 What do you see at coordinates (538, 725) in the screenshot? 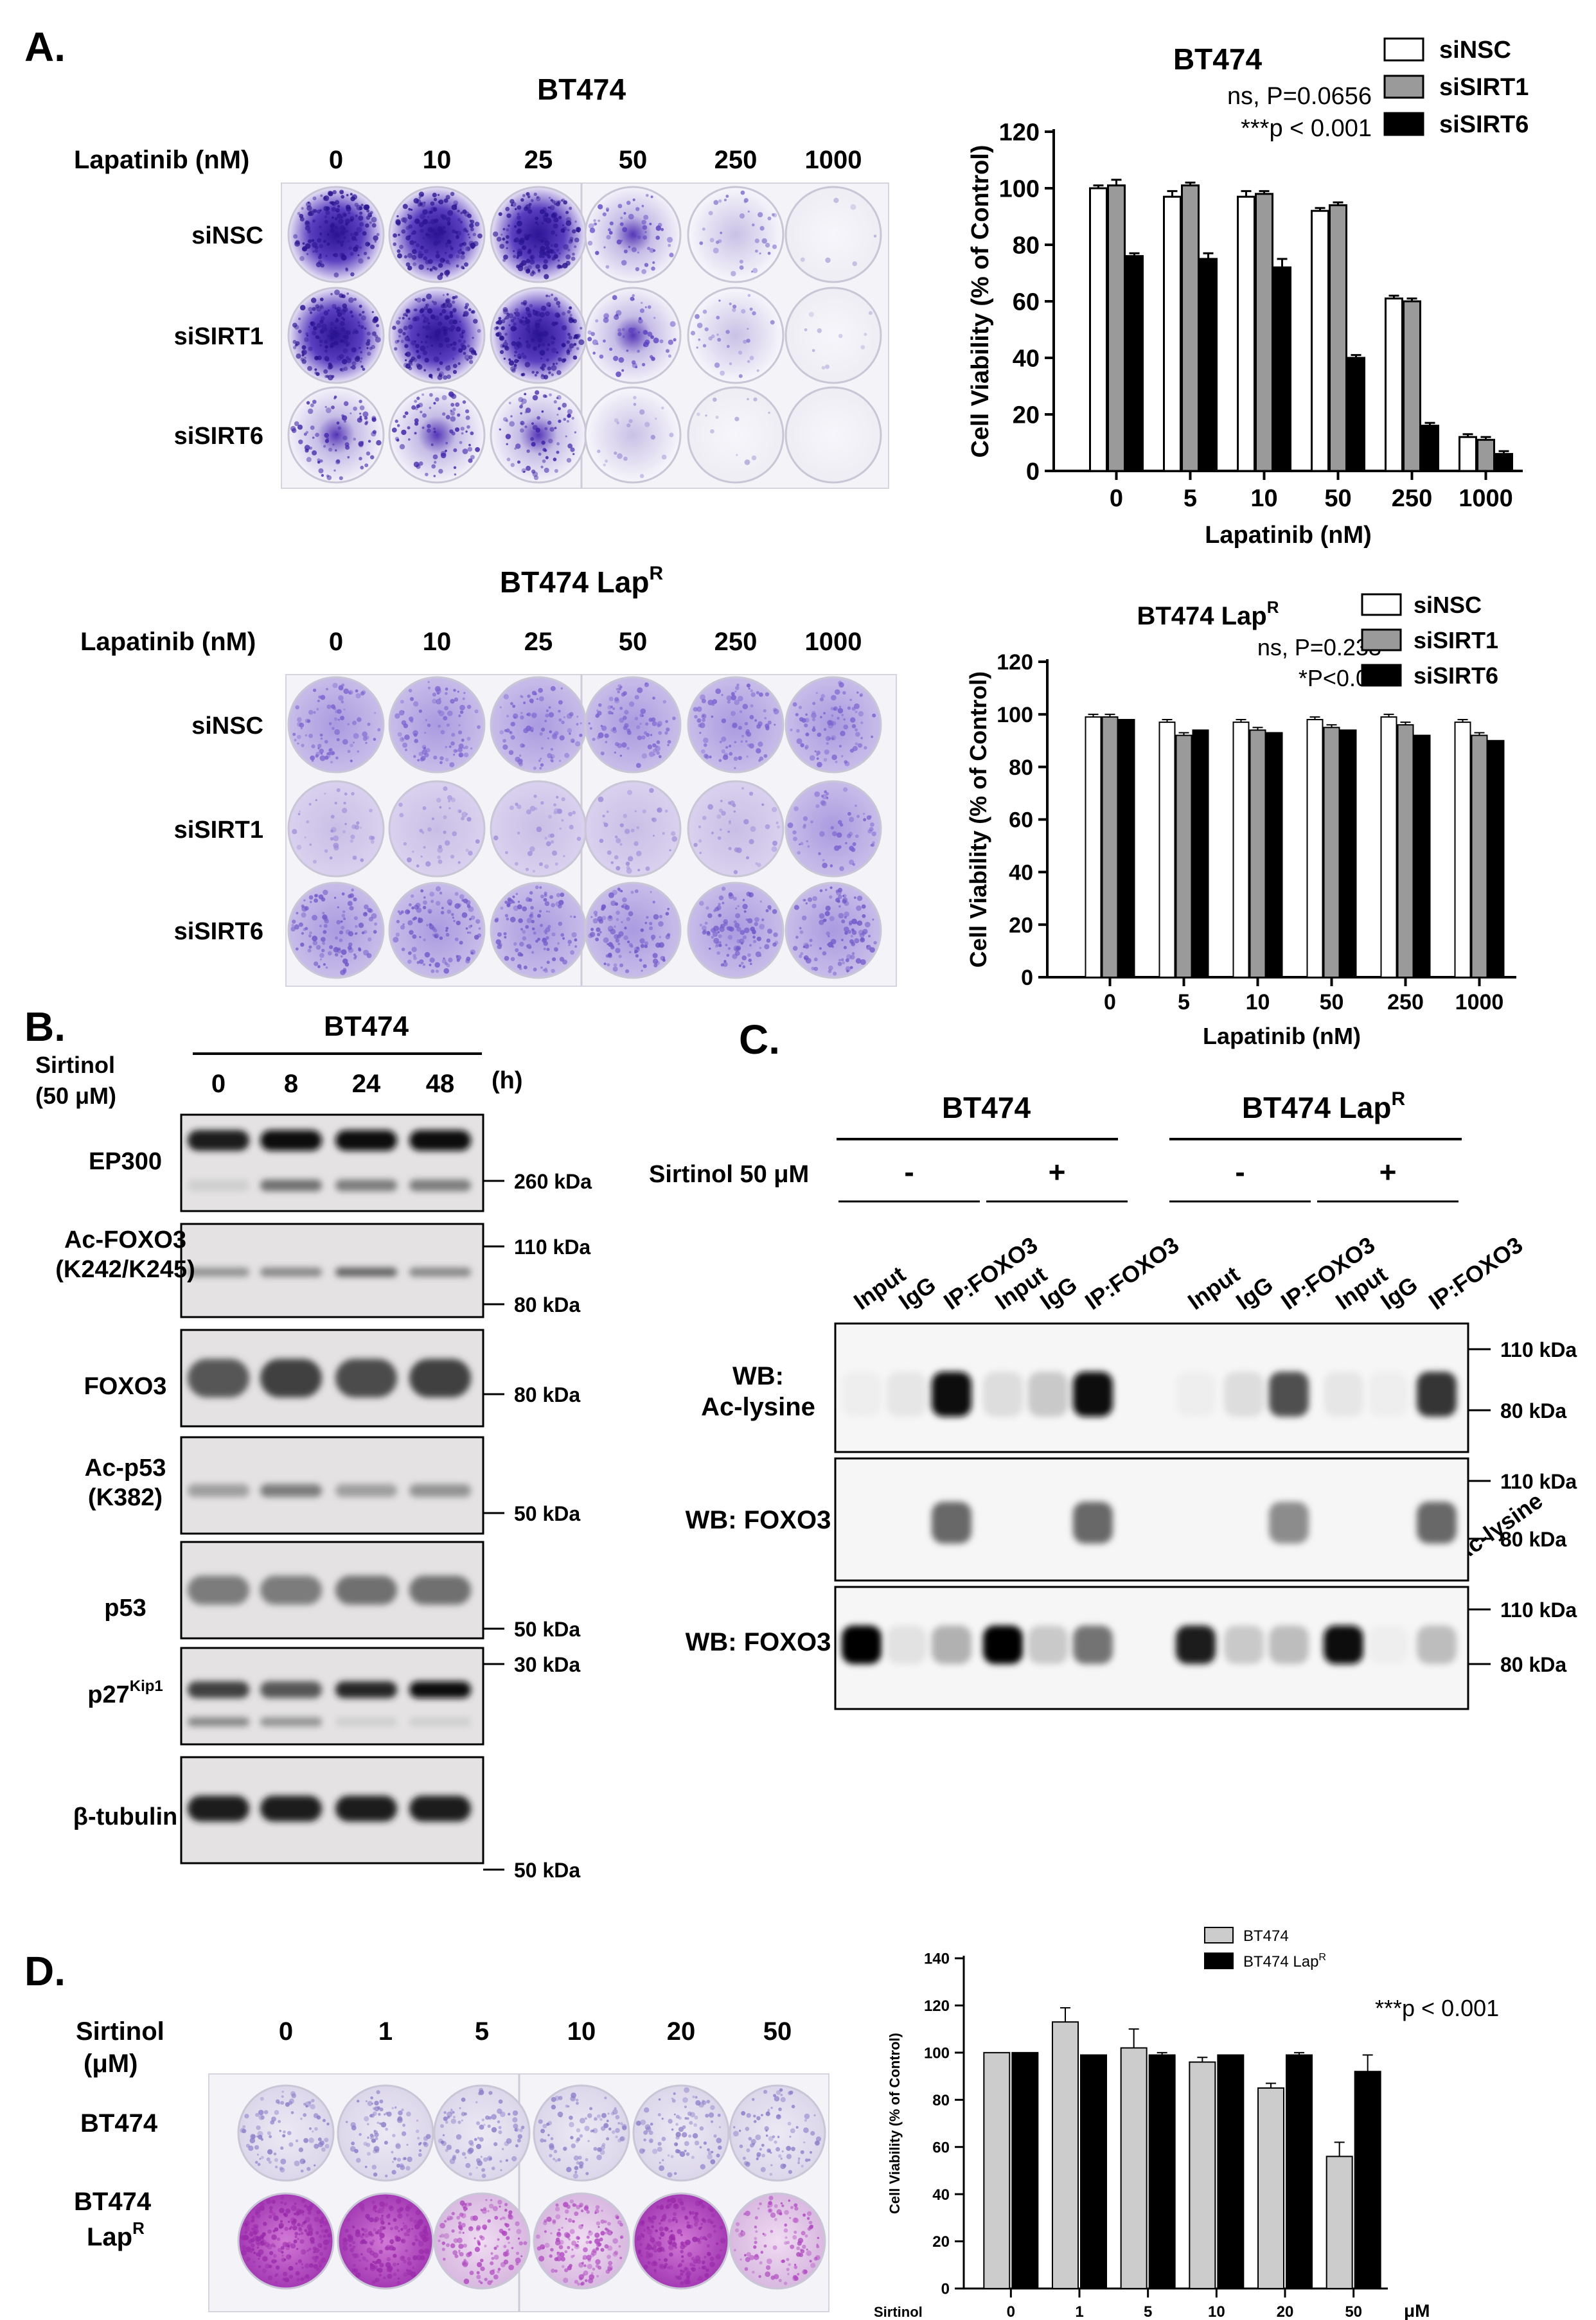
I see `well` at bounding box center [538, 725].